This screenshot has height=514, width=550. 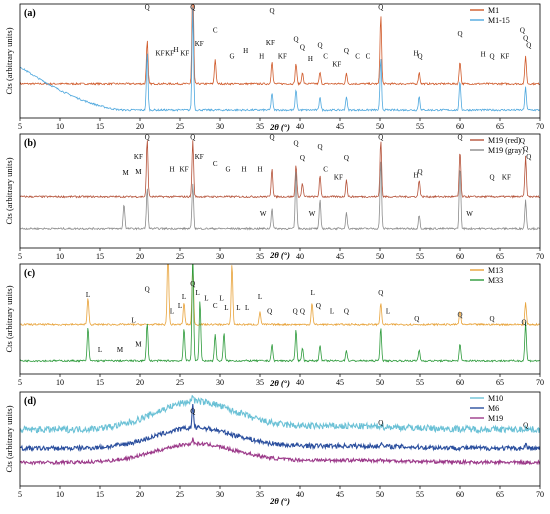 I want to click on legend-label: M33, so click(x=495, y=280).